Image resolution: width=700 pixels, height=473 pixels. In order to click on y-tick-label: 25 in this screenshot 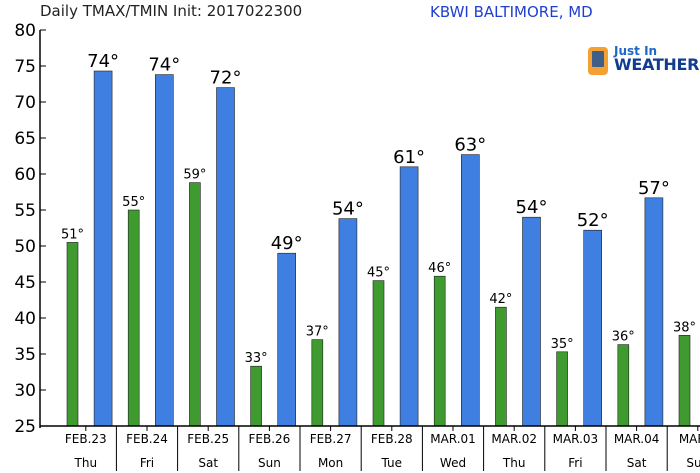, I will do `click(25, 427)`.